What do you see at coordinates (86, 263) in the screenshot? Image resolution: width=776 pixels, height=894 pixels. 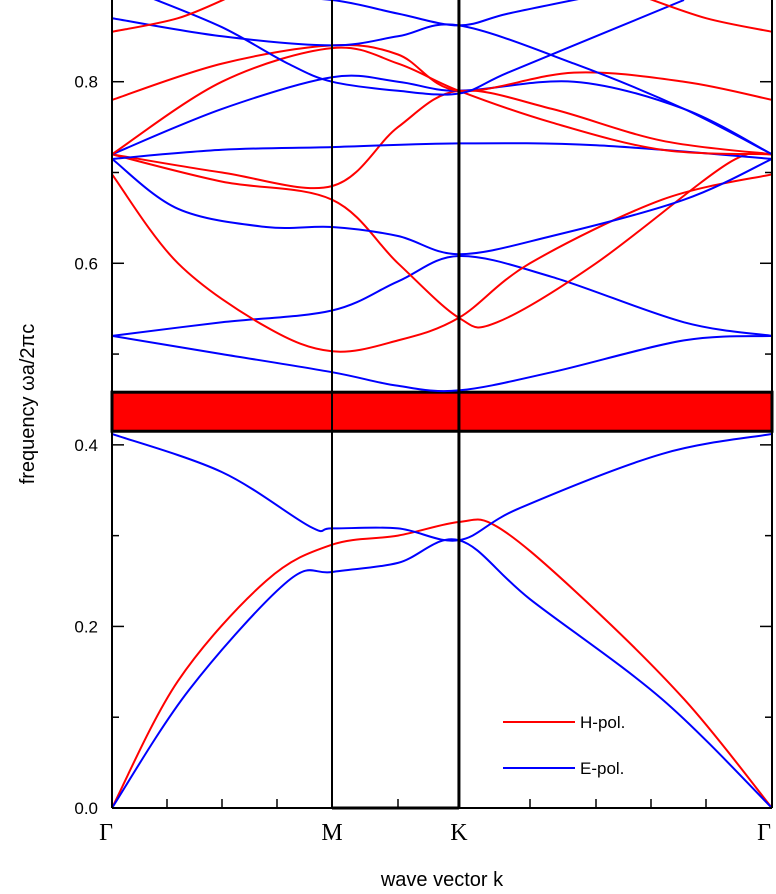 I see `y-tick-label-3: 0.6` at bounding box center [86, 263].